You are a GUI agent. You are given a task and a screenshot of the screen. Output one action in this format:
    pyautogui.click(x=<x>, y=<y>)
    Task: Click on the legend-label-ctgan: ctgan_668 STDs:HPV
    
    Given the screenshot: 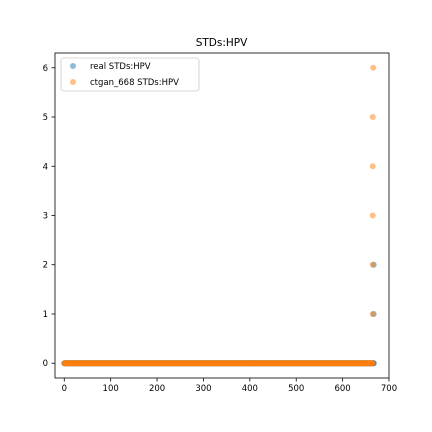 What is the action you would take?
    pyautogui.click(x=134, y=83)
    